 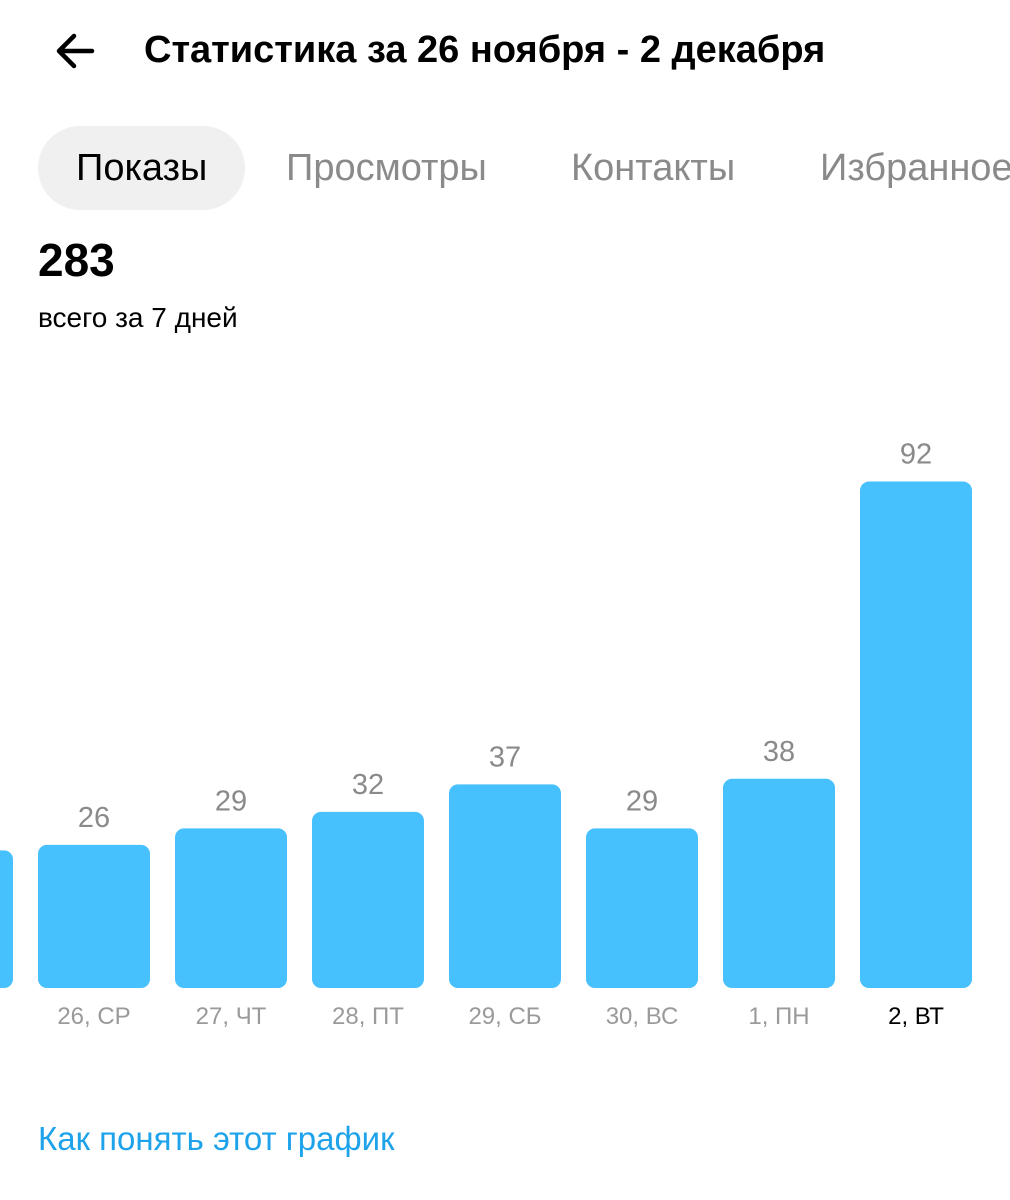 I want to click on bar-value-label: 26, so click(x=94, y=818).